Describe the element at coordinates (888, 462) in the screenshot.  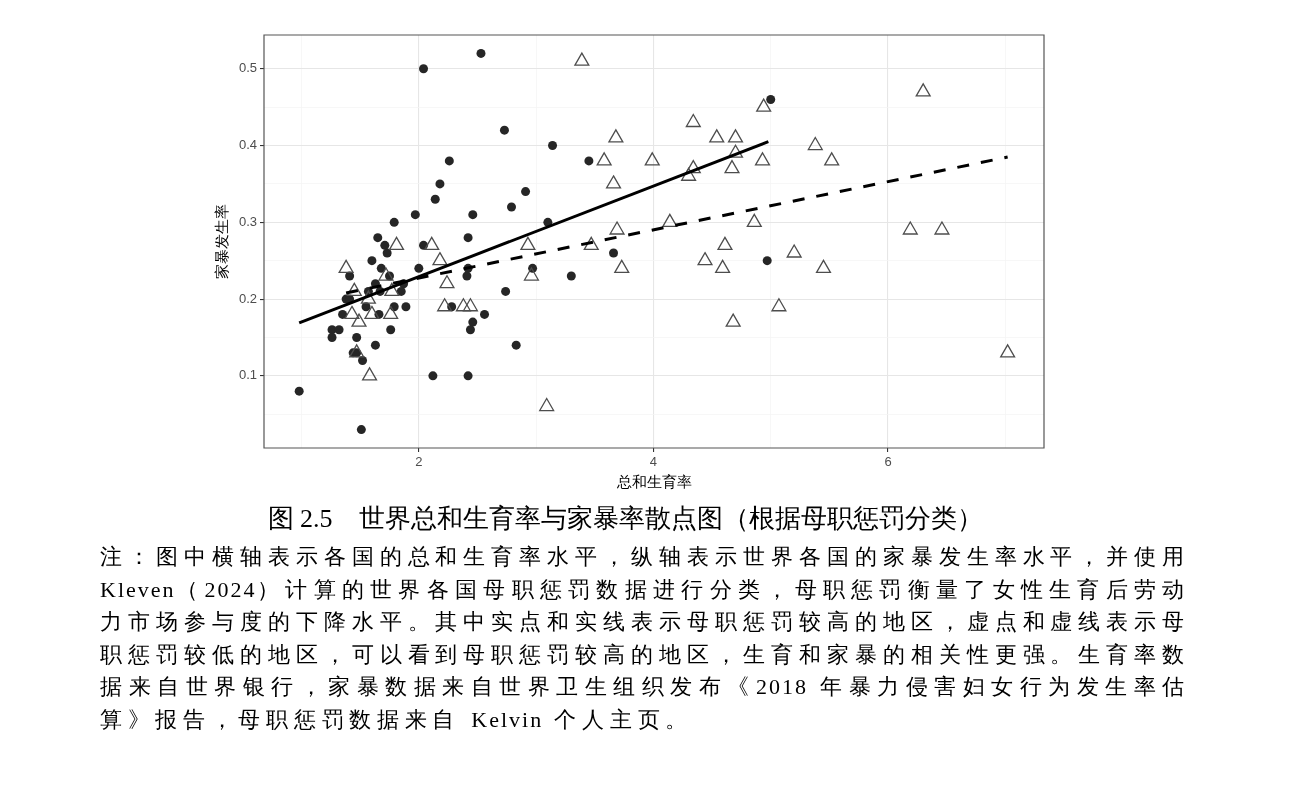
I see `x-tick-label: 6` at that location.